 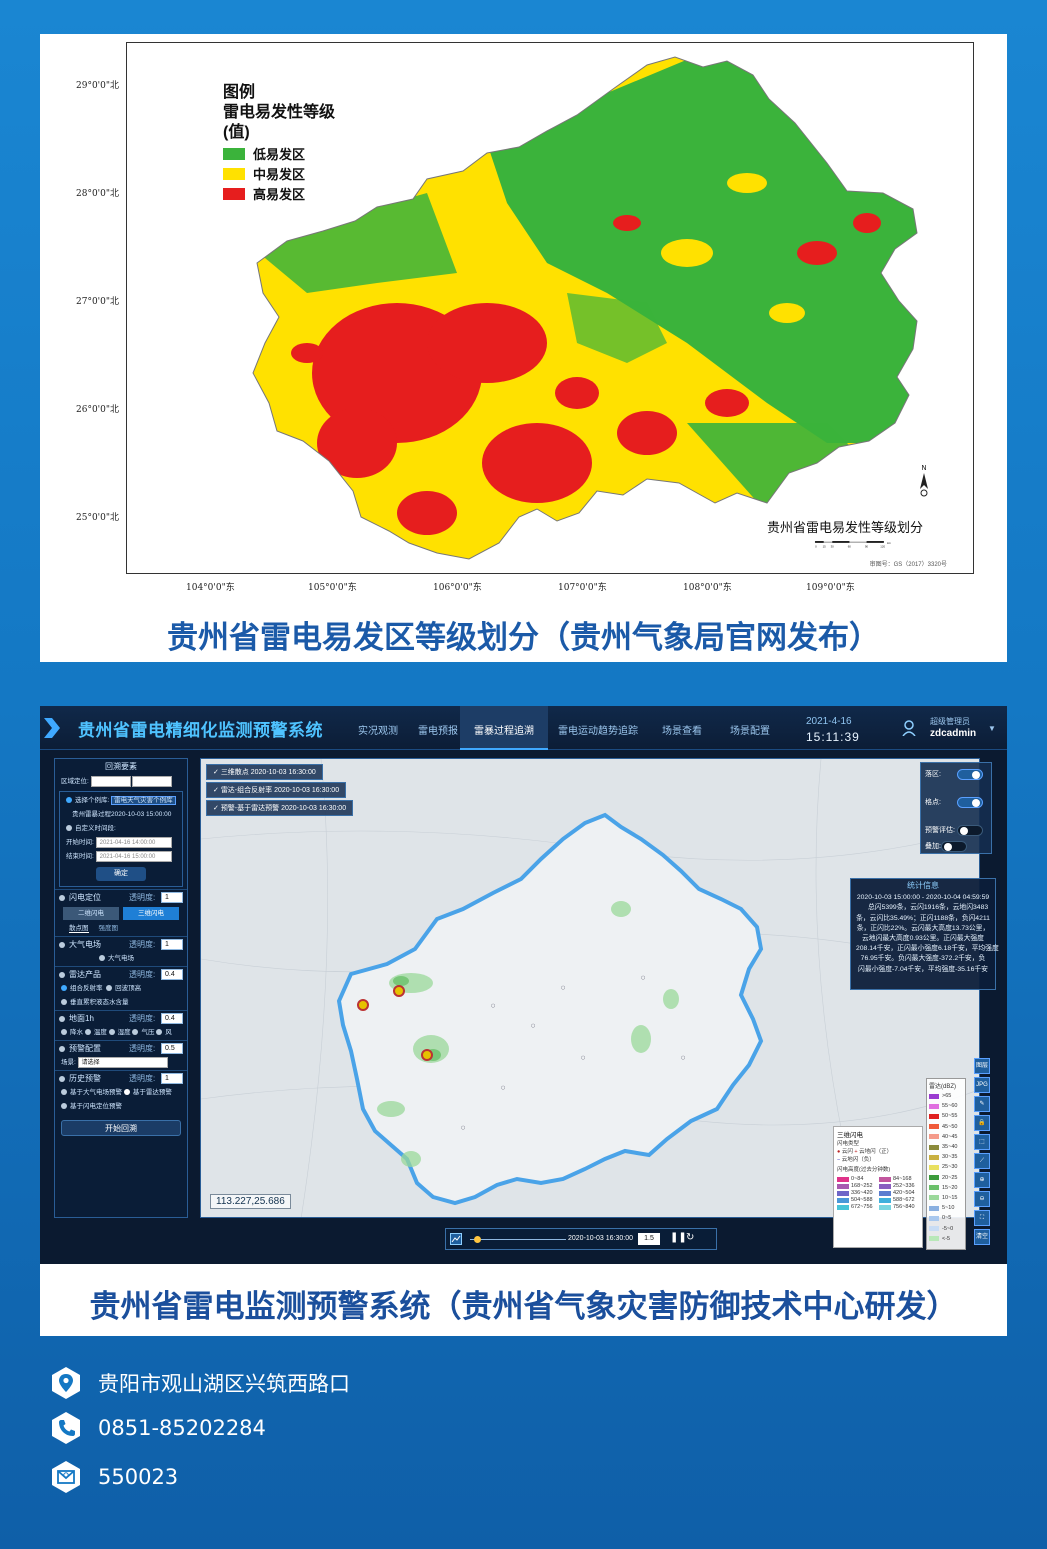 I want to click on map-tool-7: ⊖, so click(x=982, y=1199).